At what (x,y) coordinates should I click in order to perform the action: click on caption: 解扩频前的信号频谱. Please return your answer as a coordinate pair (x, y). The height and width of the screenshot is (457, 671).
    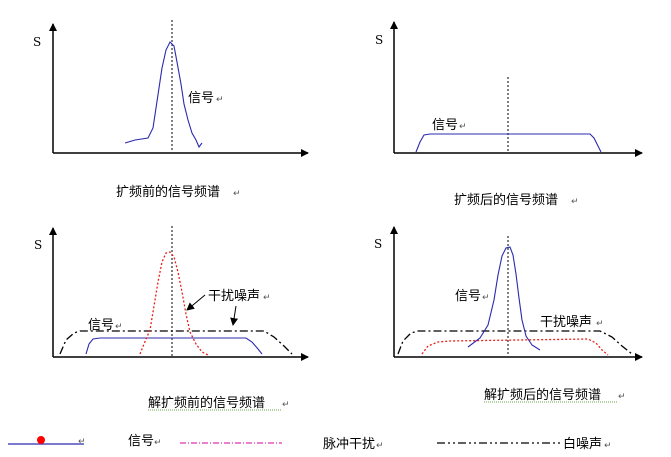
    Looking at the image, I should click on (206, 403).